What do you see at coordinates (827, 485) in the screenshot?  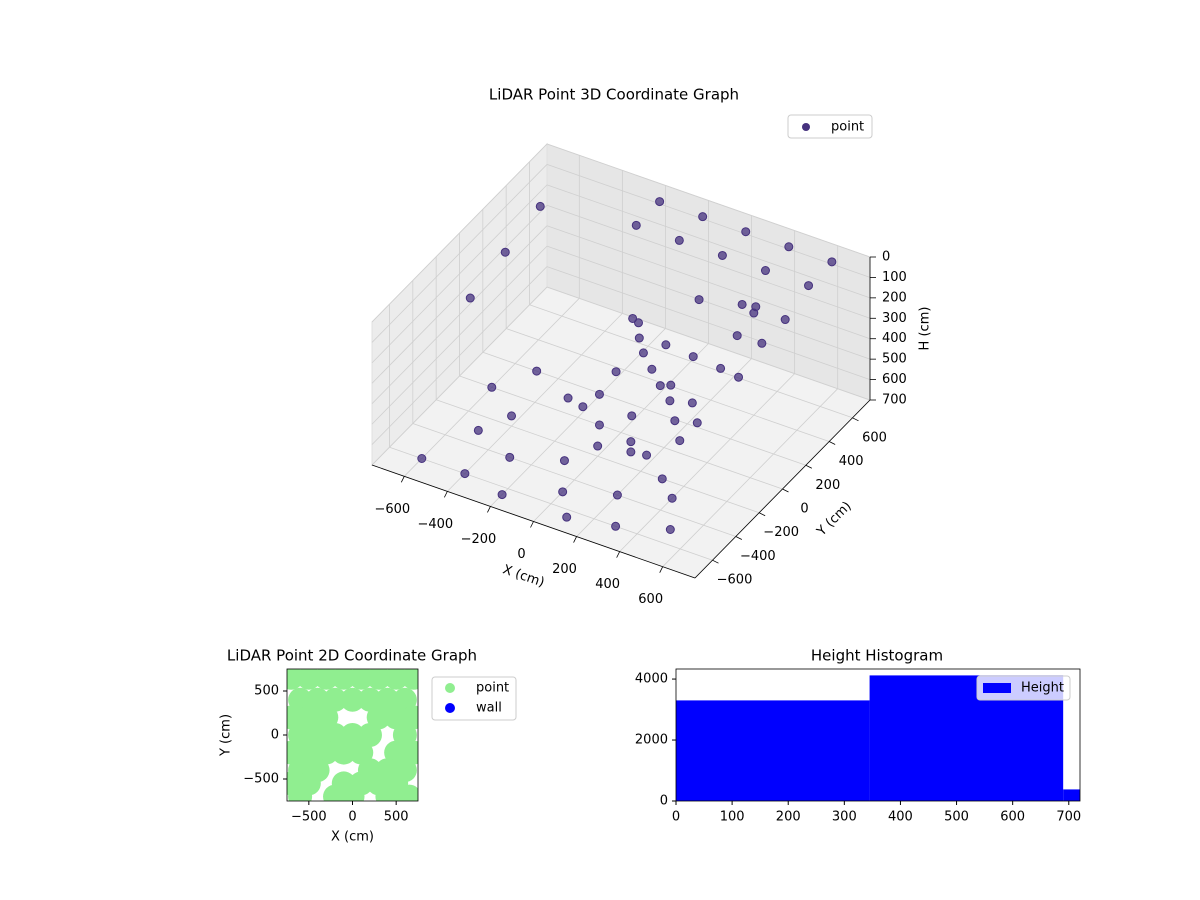 I see `y-tick-label: 200` at bounding box center [827, 485].